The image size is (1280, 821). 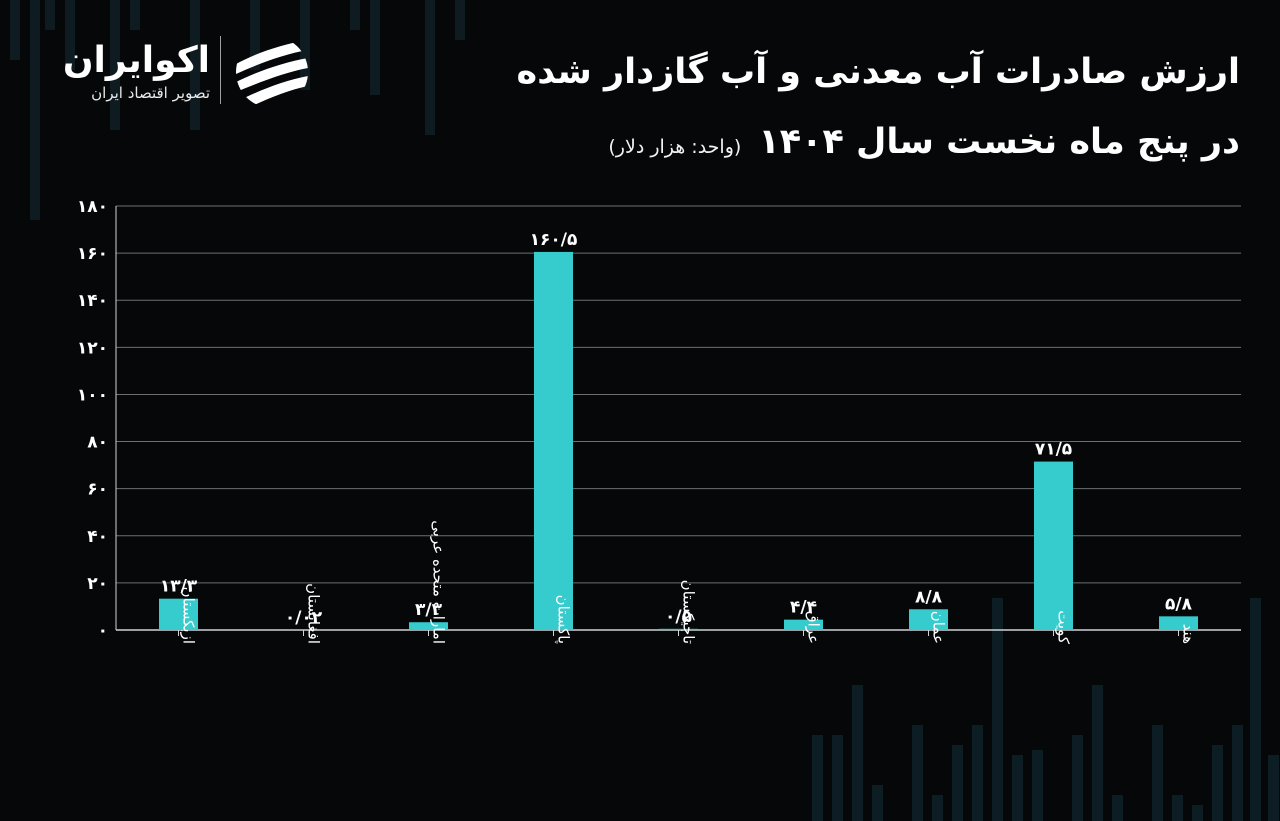 What do you see at coordinates (97, 490) in the screenshot?
I see `y-tick-label: ۶۰` at bounding box center [97, 490].